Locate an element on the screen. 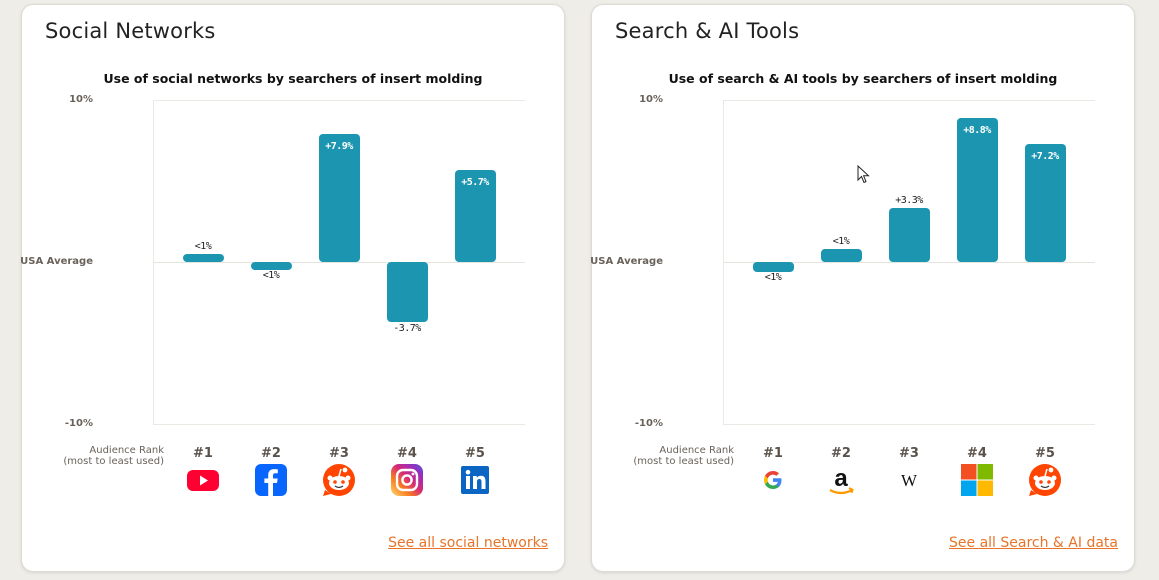 This screenshot has width=1159, height=580. bar-youtube is located at coordinates (203, 258).